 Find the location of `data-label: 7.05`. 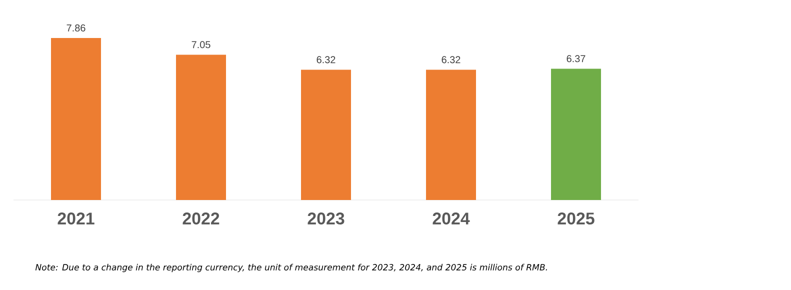

data-label: 7.05 is located at coordinates (201, 44).